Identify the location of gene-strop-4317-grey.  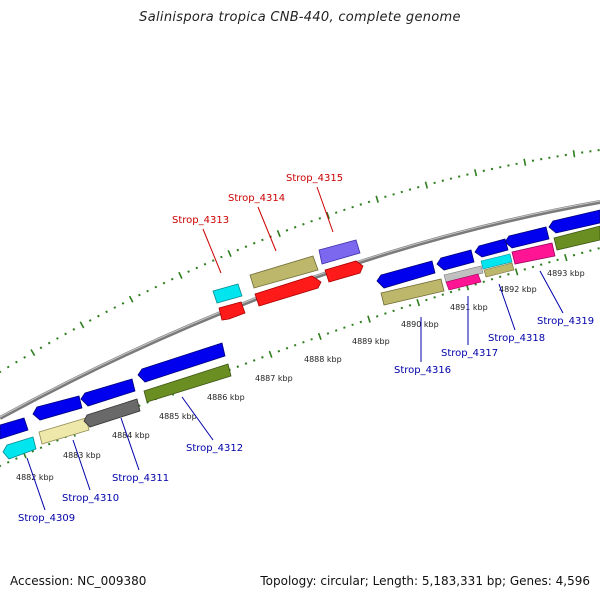
(463, 274).